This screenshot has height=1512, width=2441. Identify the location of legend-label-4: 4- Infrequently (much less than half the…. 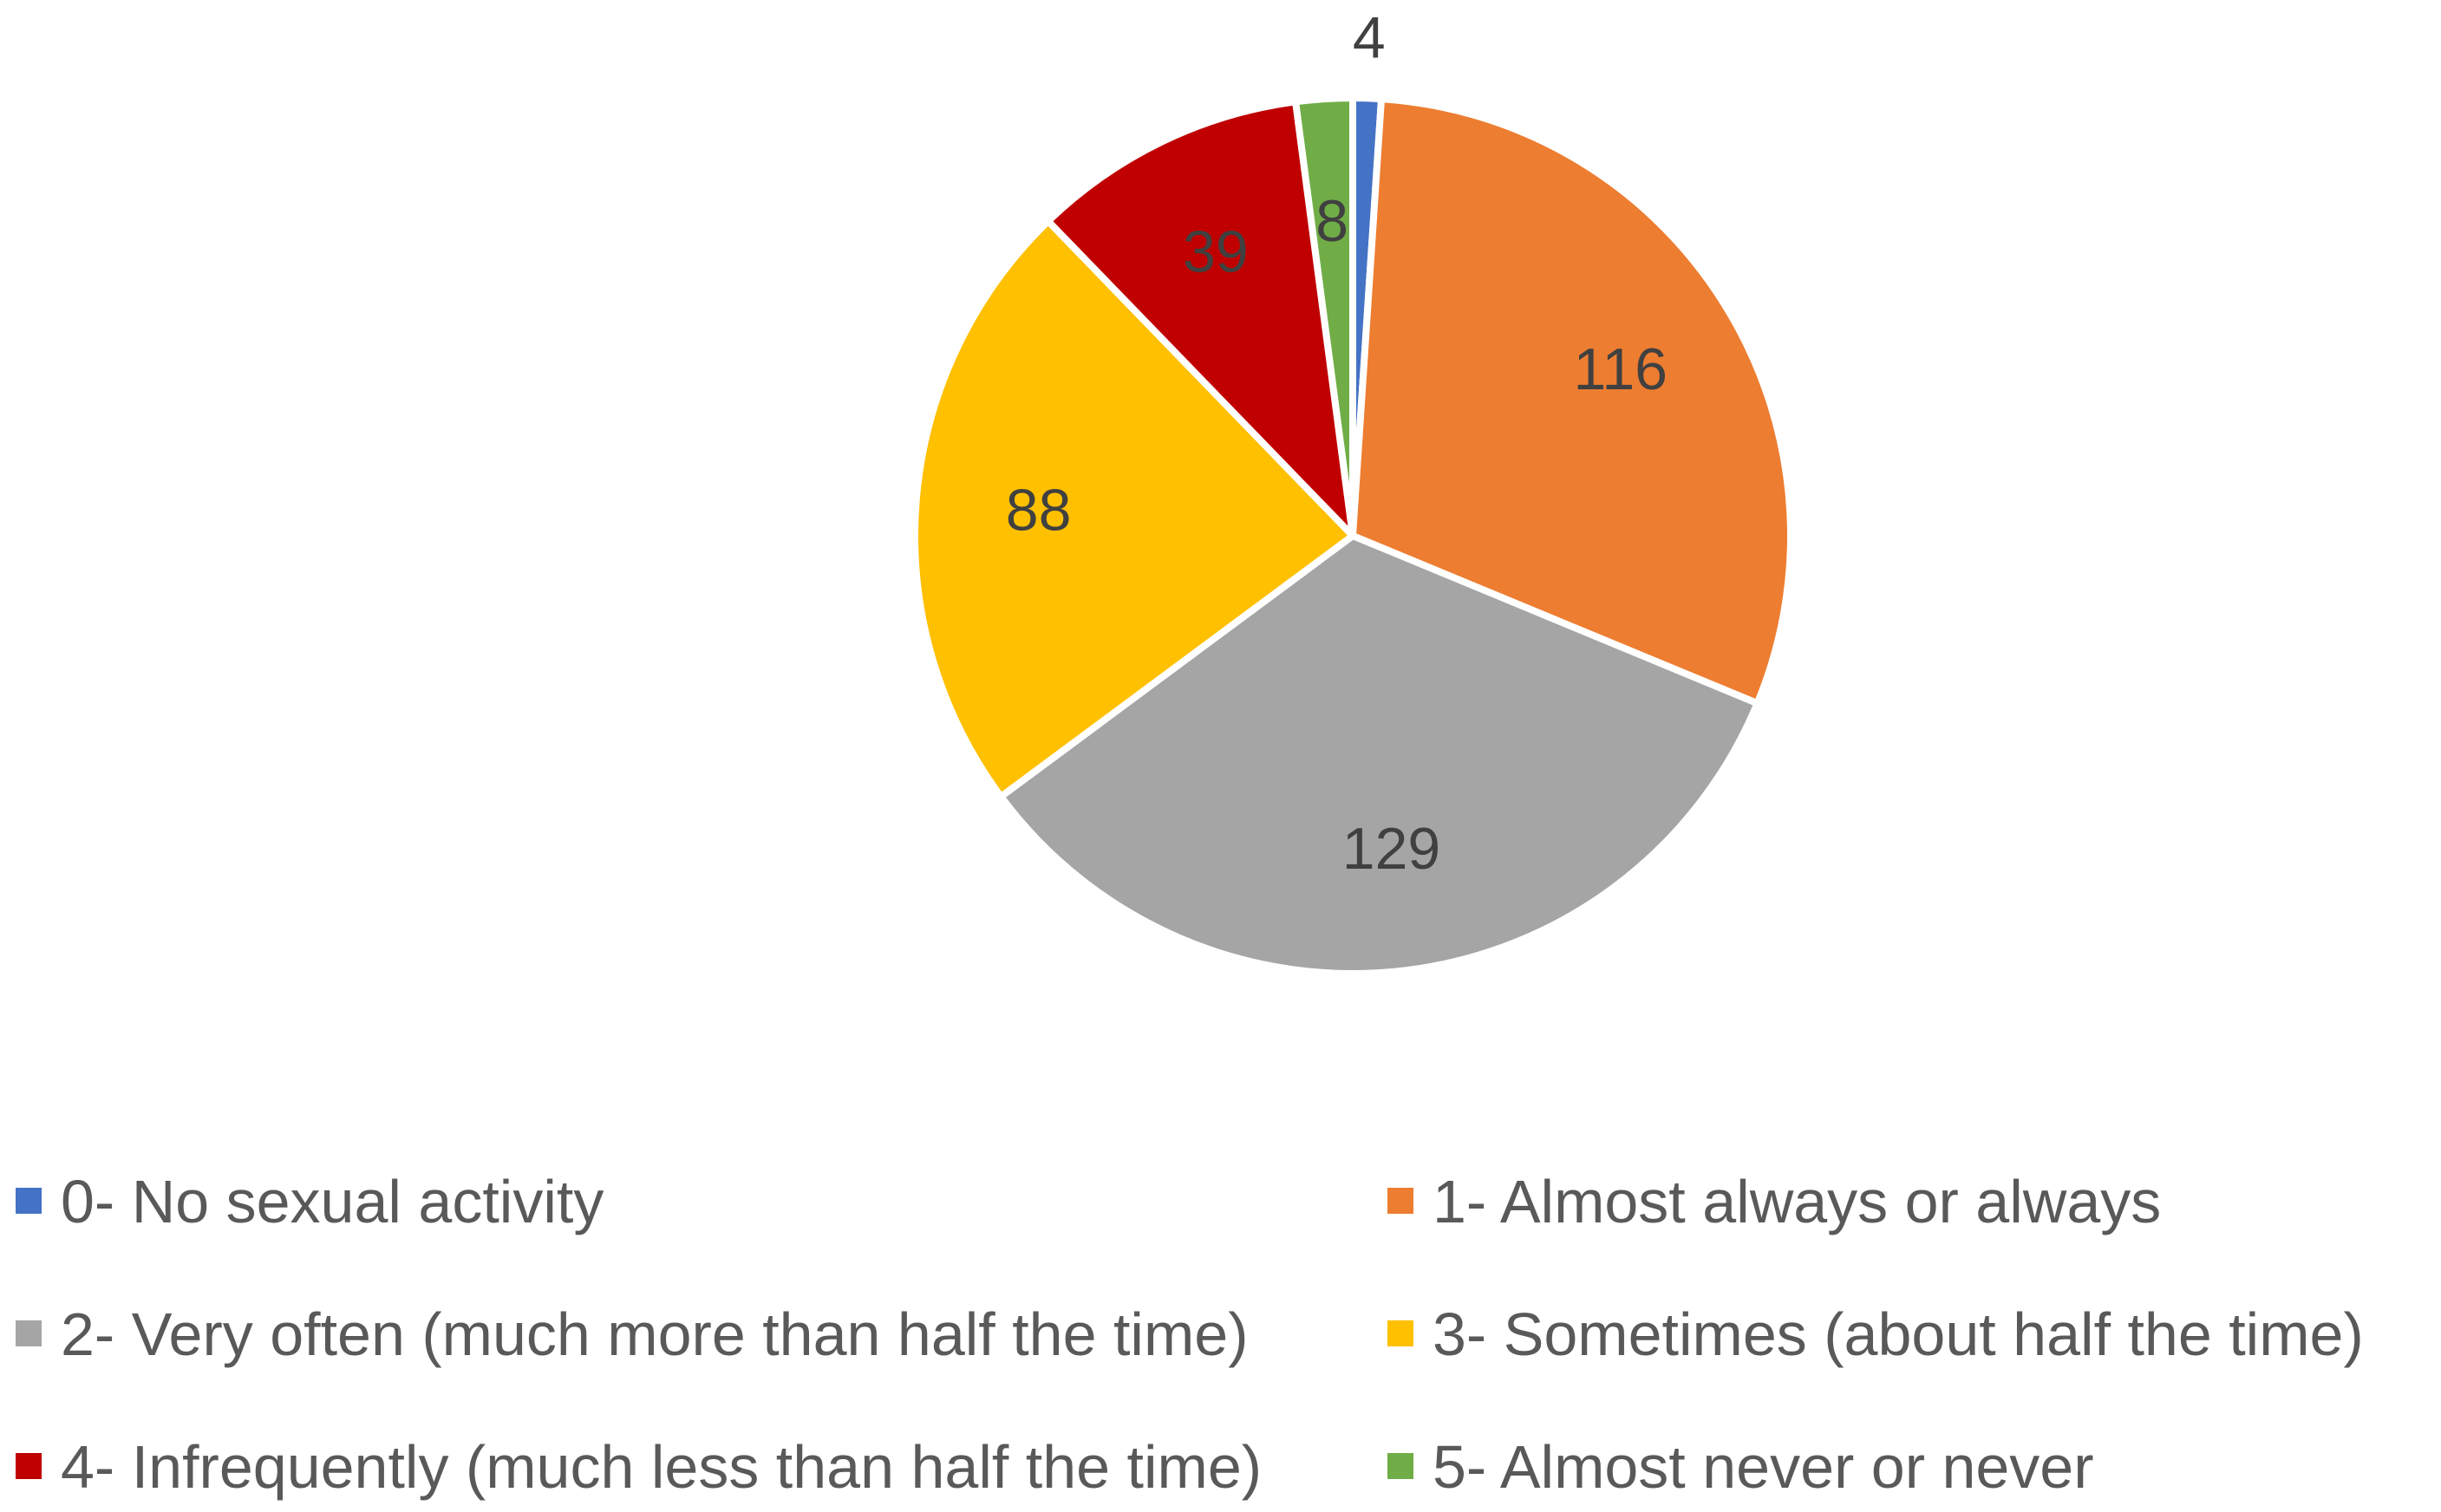
(661, 1467).